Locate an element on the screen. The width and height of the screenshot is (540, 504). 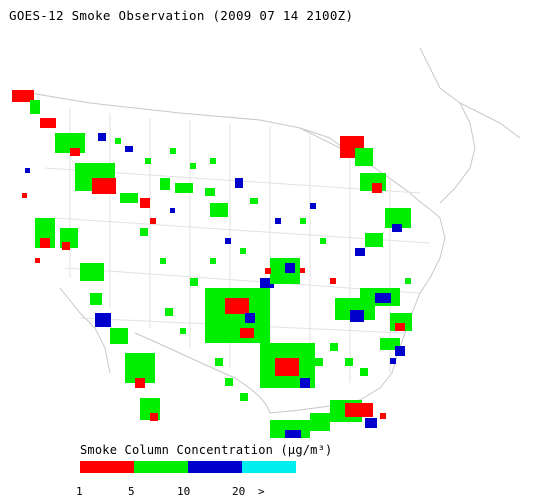
baja is located at coordinates (85, 330).